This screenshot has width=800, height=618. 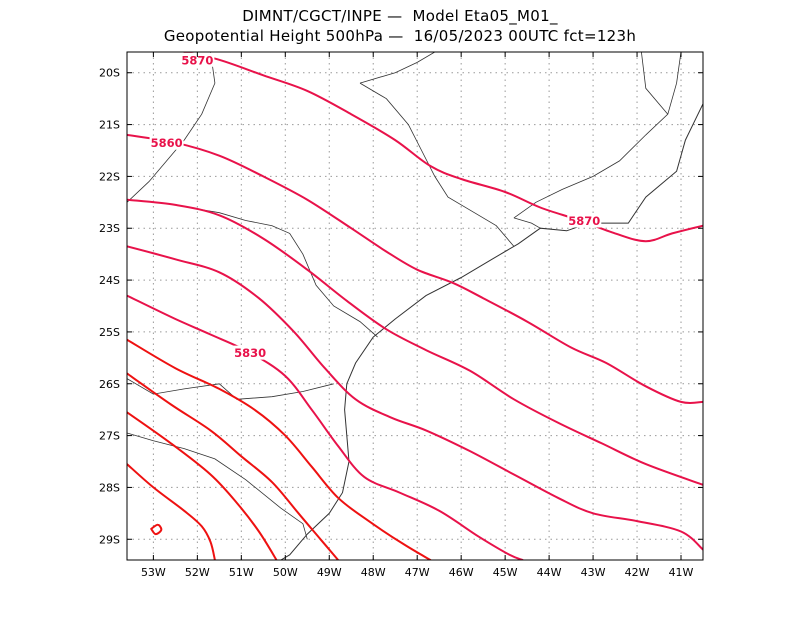 I want to click on lon-tick-label: 44W, so click(x=549, y=572).